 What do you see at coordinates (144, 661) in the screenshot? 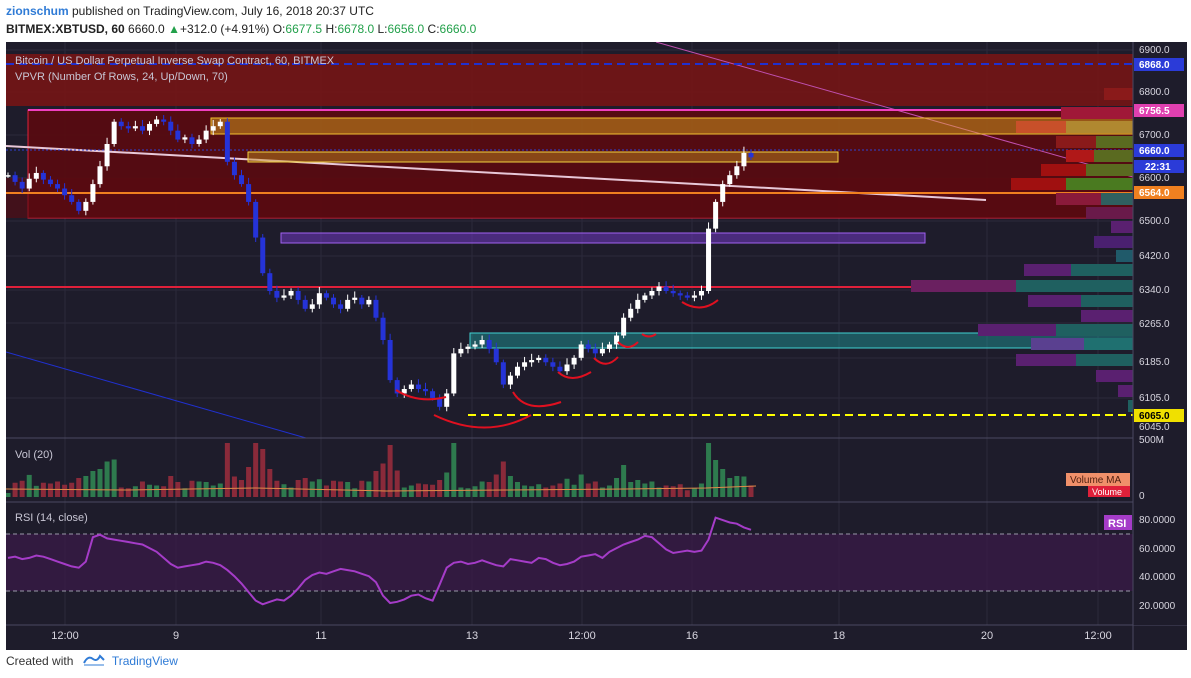
I see `tradingview-link: TradingView` at bounding box center [144, 661].